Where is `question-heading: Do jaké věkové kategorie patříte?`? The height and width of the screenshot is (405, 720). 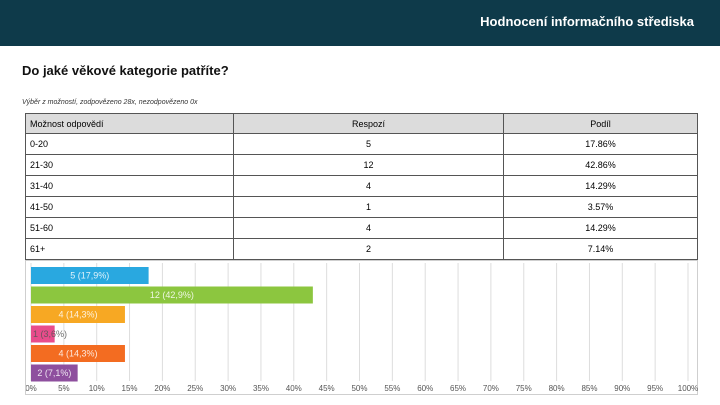 question-heading: Do jaké věkové kategorie patříte? is located at coordinates (125, 70).